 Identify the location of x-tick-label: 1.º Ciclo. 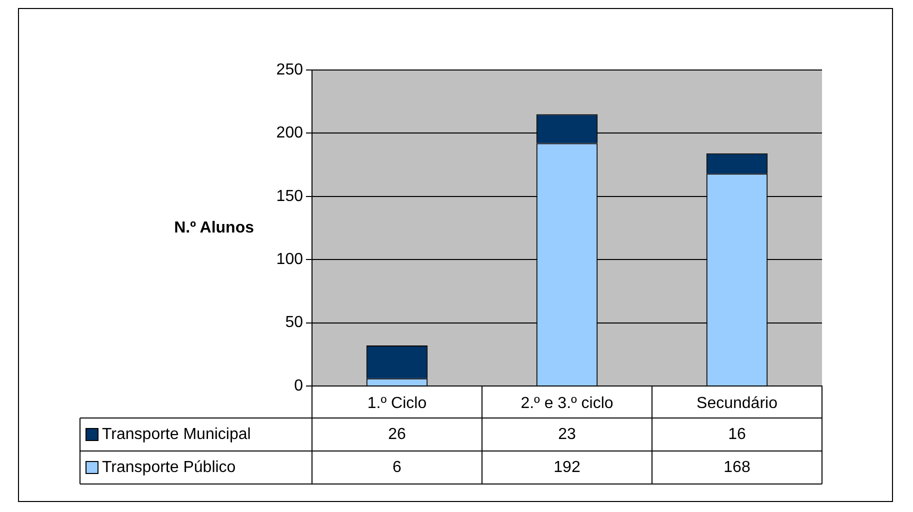
(397, 403).